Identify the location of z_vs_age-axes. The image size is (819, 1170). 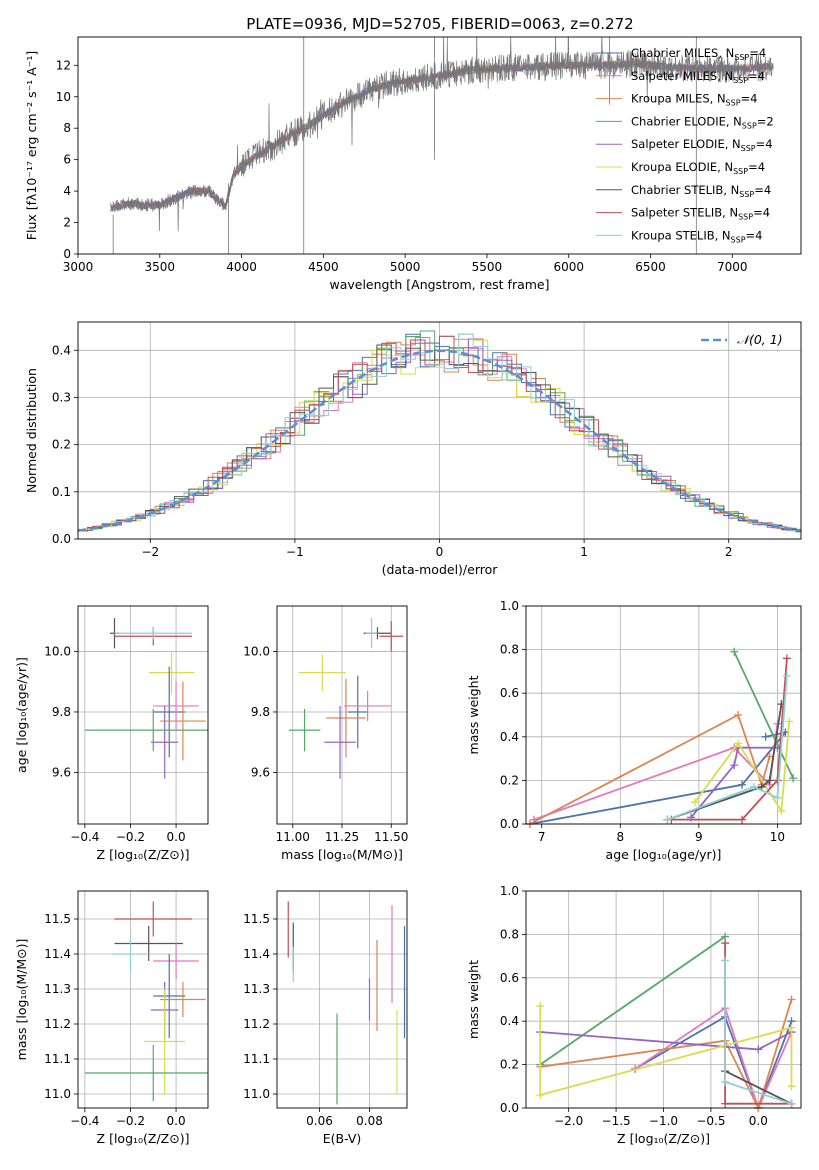
(141, 717).